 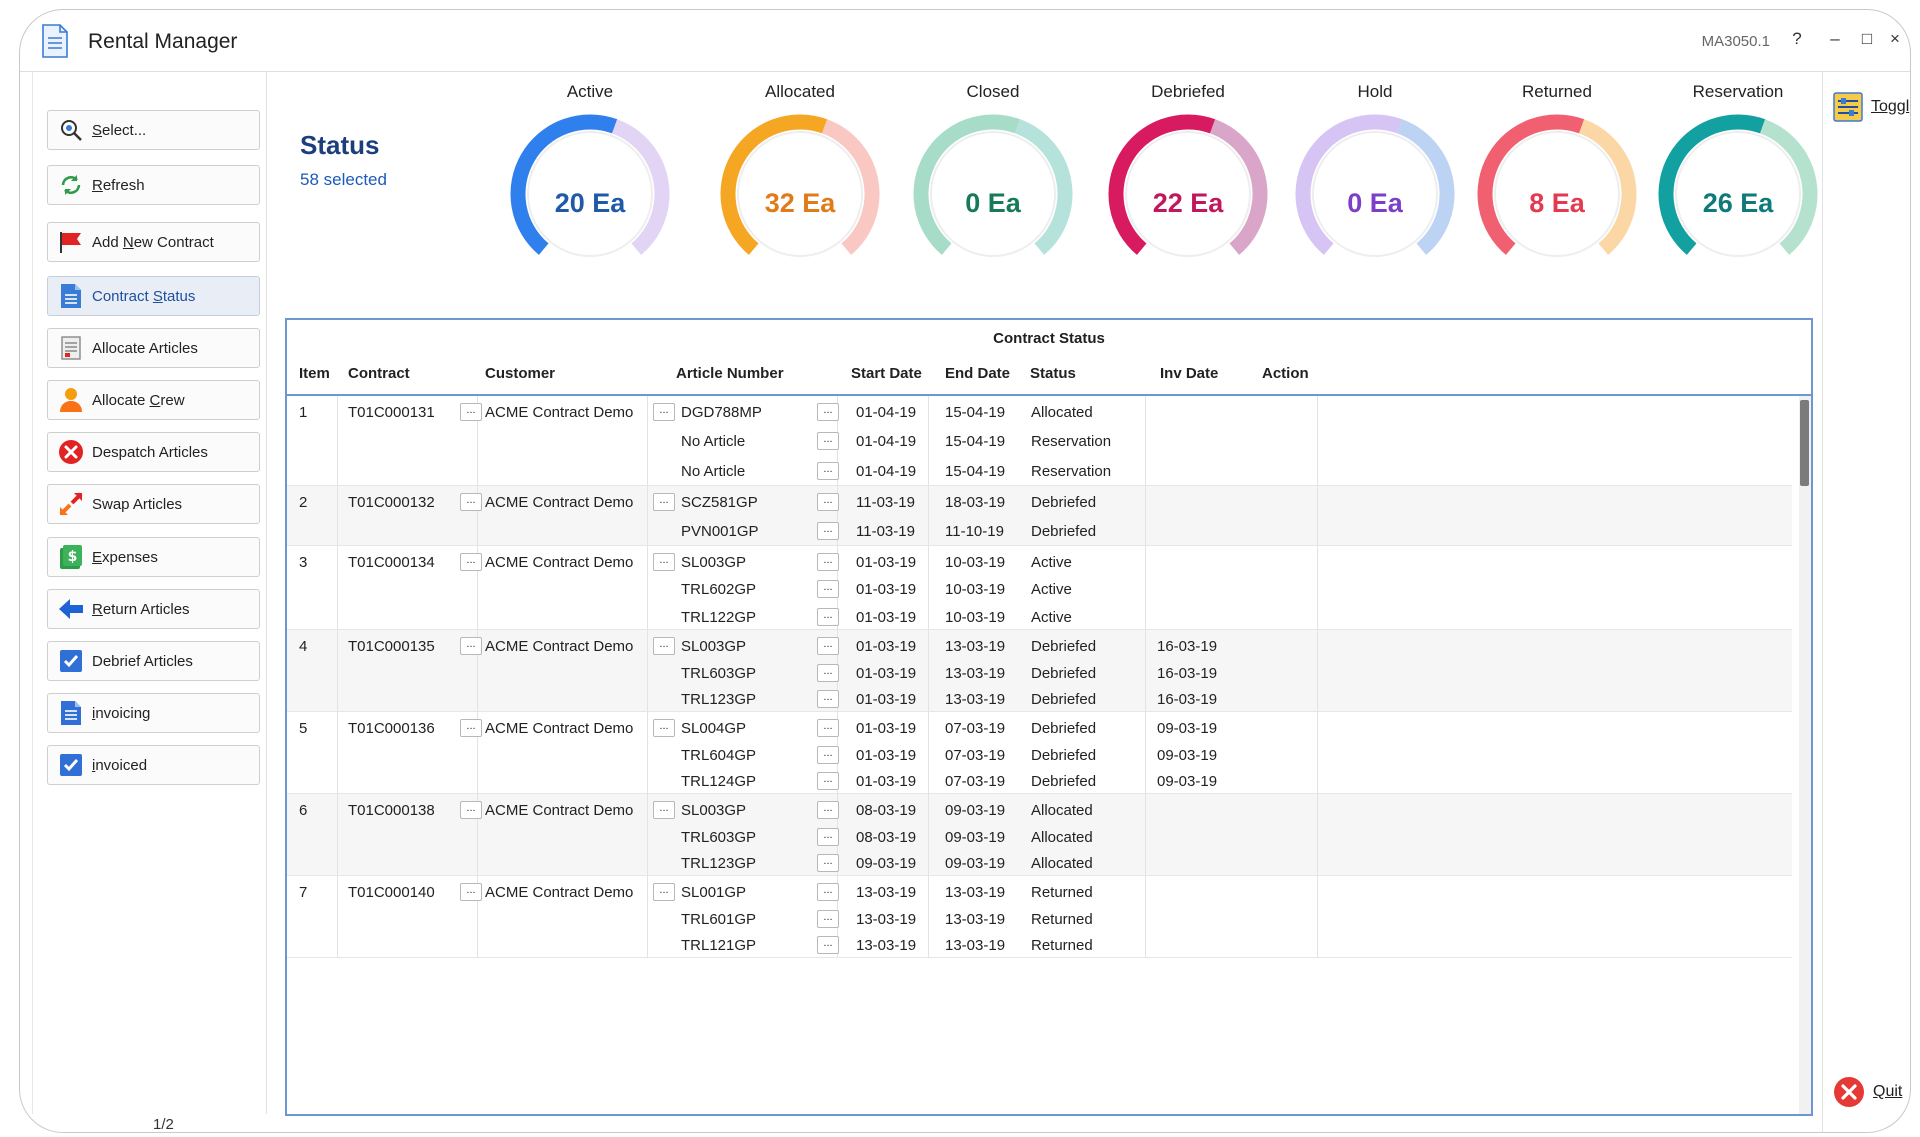 I want to click on item-number: 4, so click(x=303, y=646).